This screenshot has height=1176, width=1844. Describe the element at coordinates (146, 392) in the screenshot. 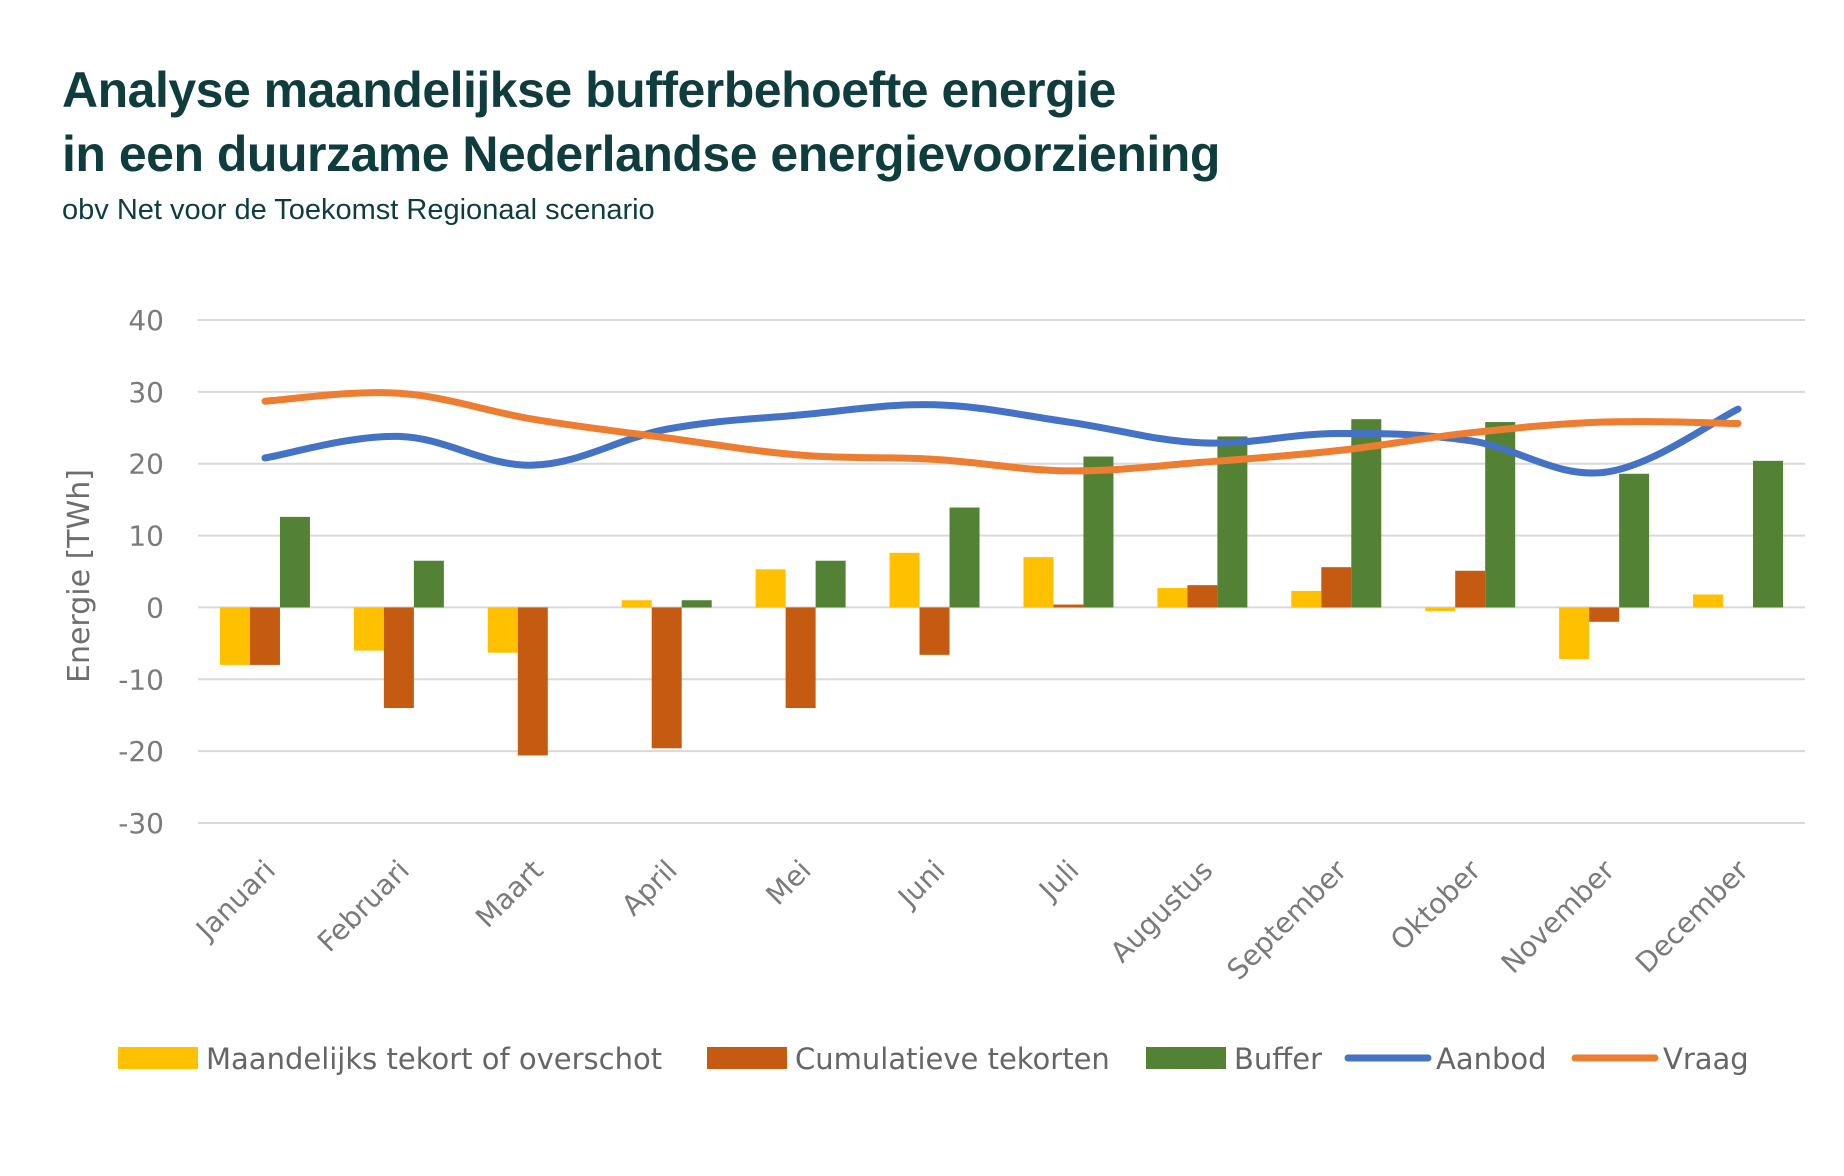

I see `y-tick-label: 30` at that location.